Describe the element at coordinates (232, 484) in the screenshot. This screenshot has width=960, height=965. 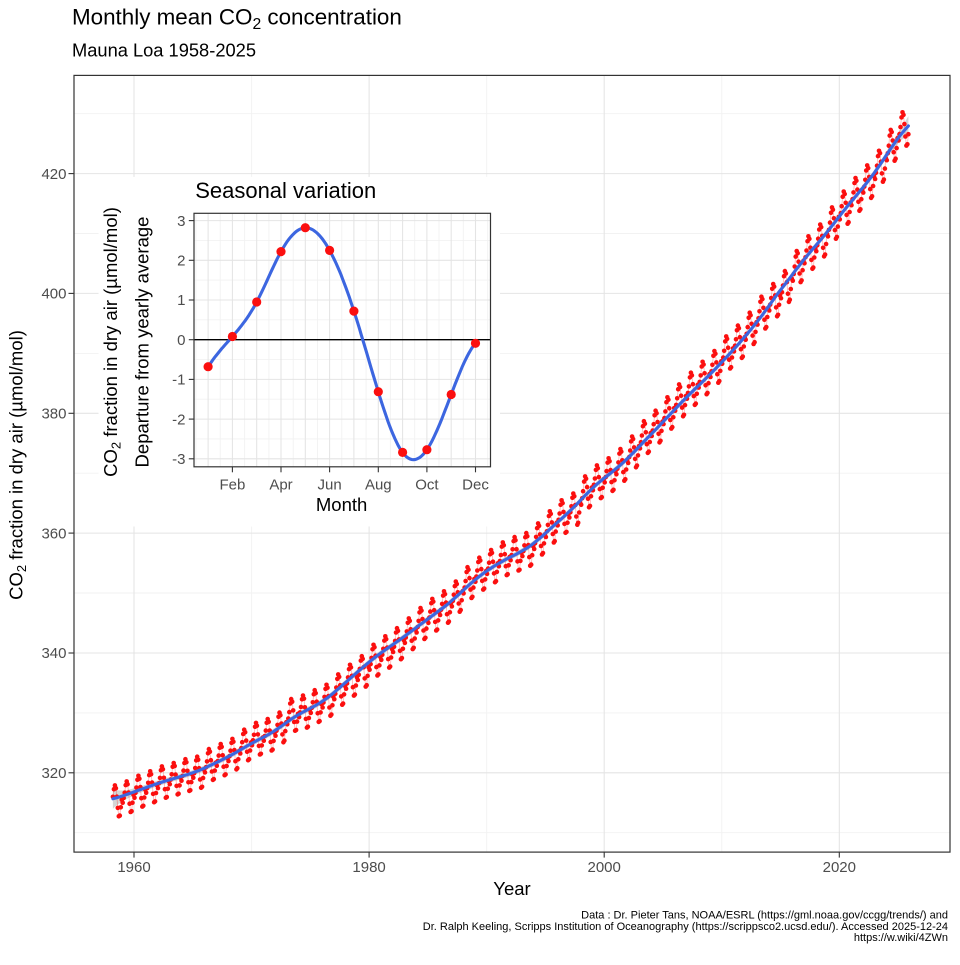
I see `svg-text: Feb` at that location.